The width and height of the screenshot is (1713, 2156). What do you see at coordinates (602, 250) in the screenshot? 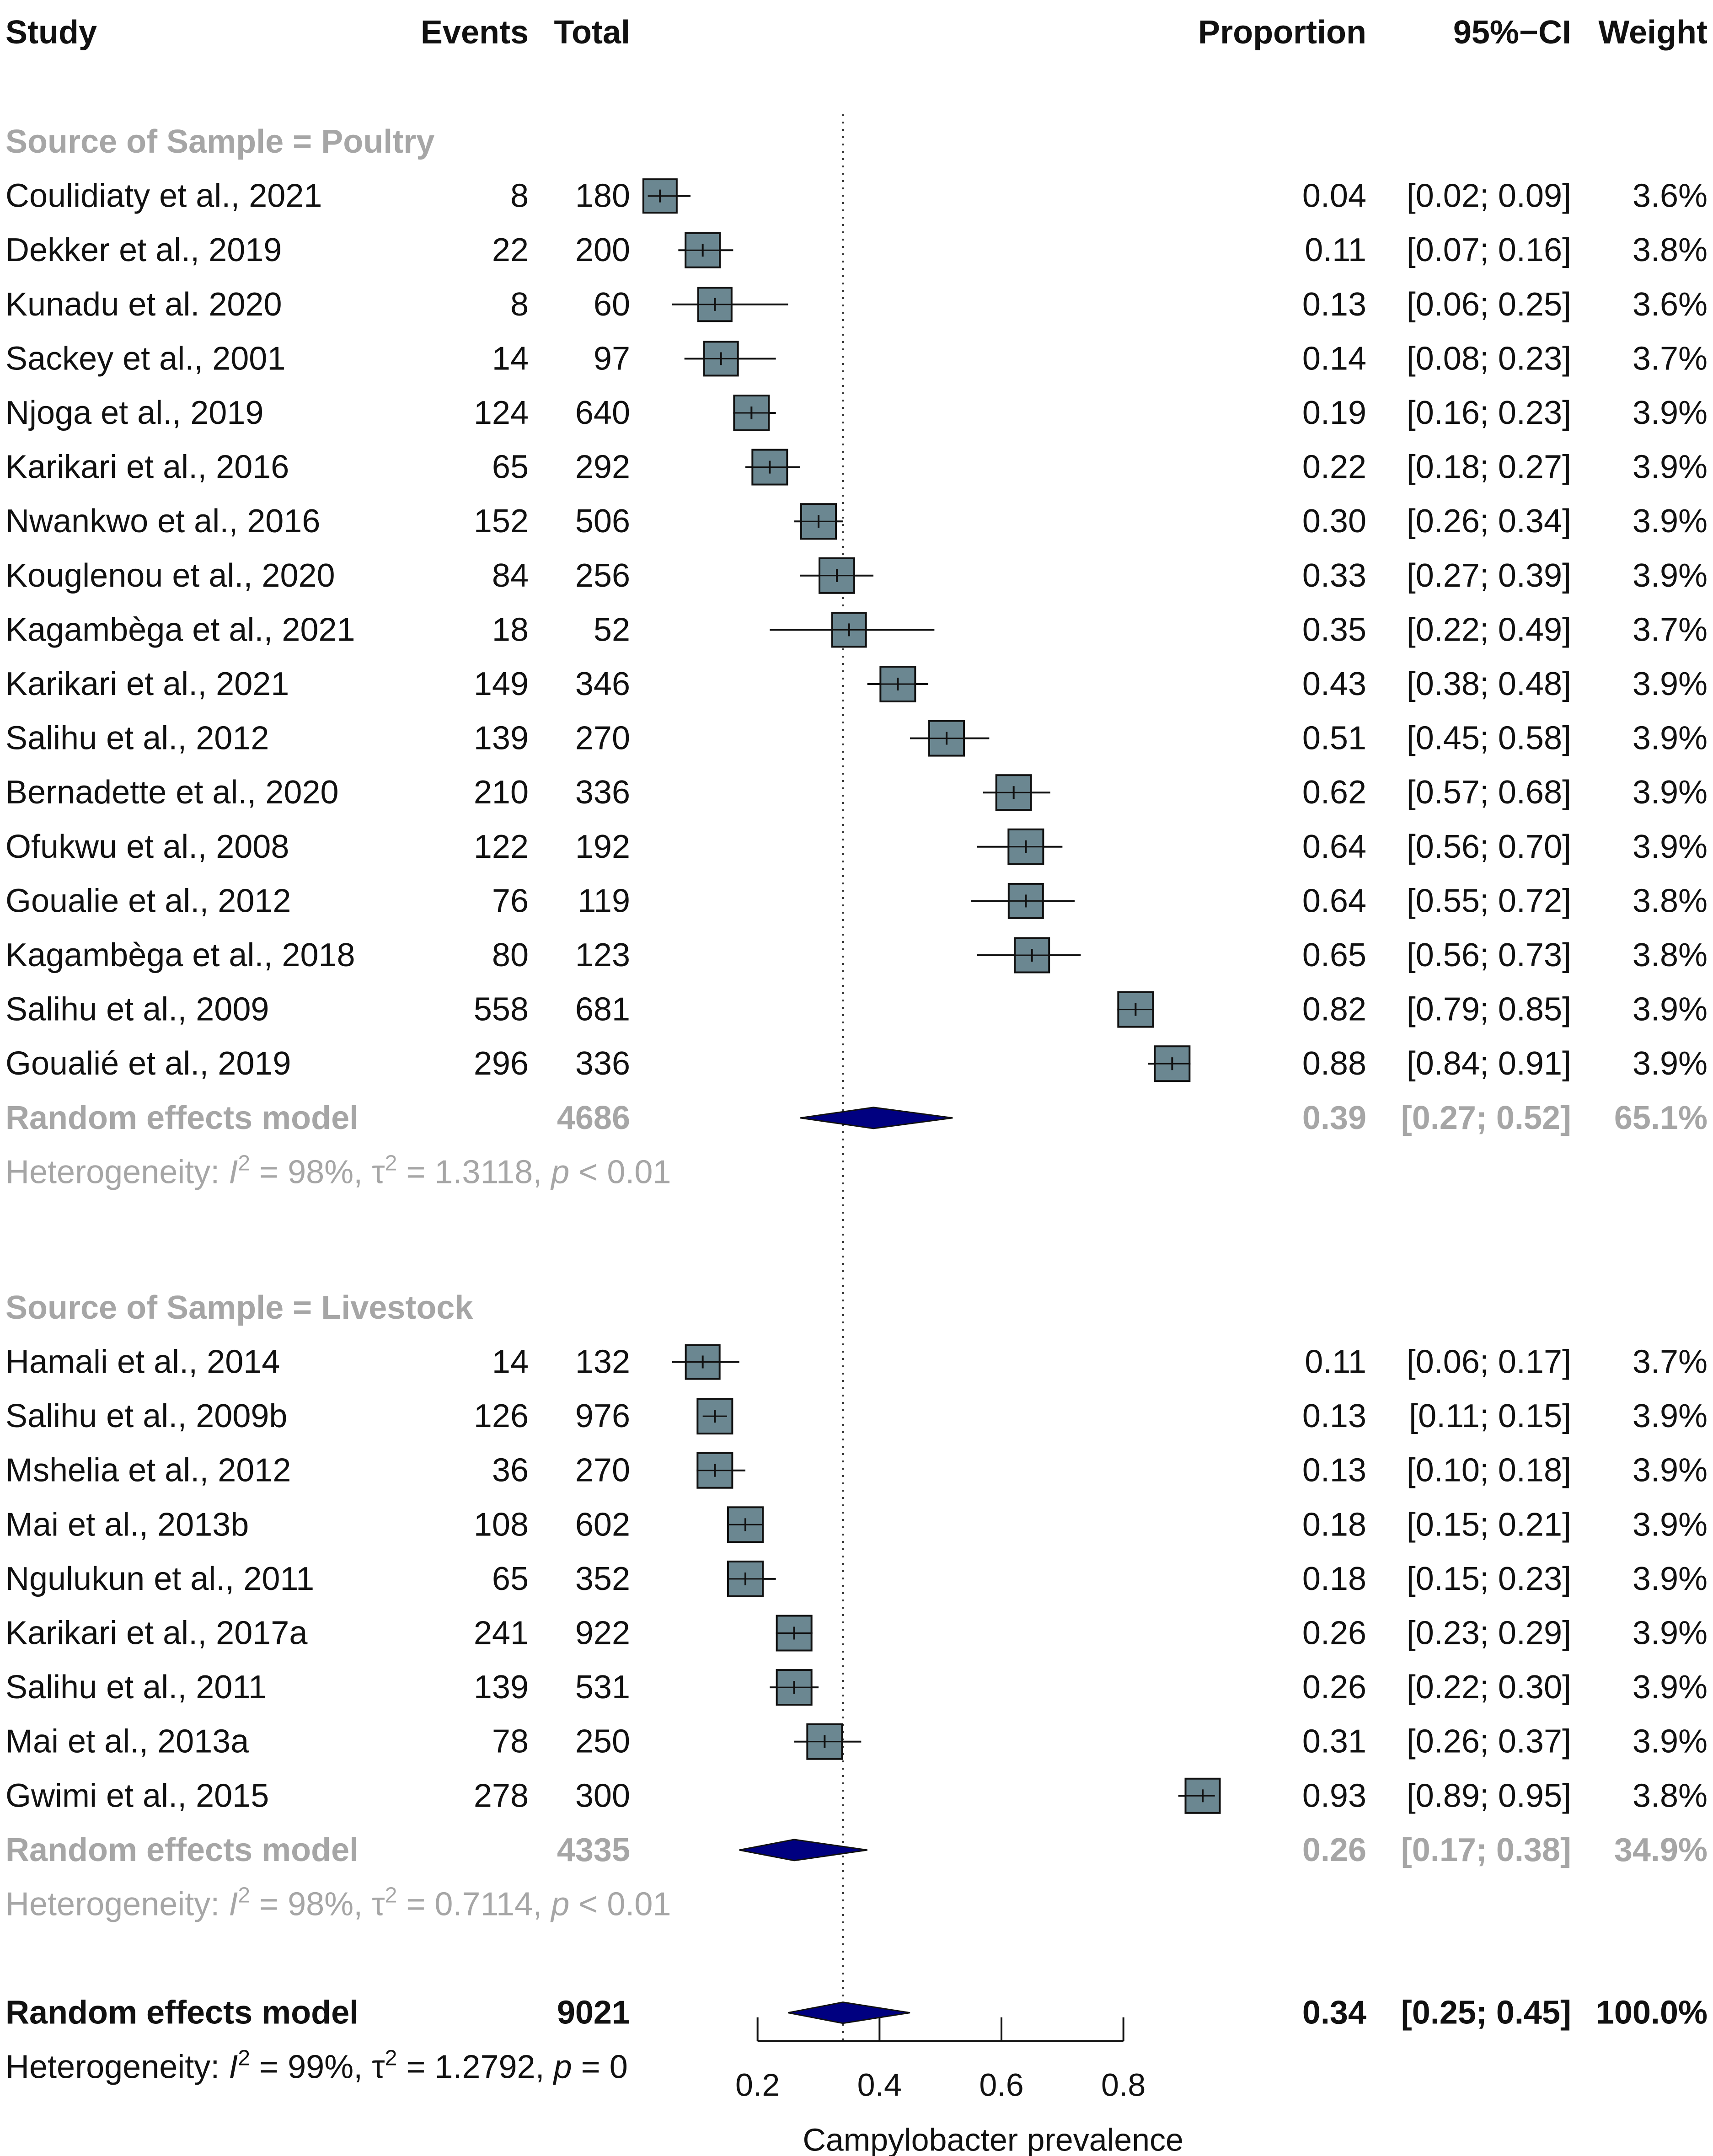
I see `study-total: 200` at bounding box center [602, 250].